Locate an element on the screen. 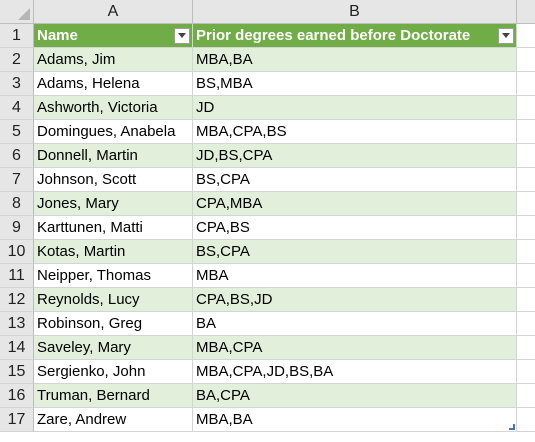 Image resolution: width=535 pixels, height=442 pixels. table-row: 5 Domingues, Anabela MBA,CPA,BS is located at coordinates (267, 132).